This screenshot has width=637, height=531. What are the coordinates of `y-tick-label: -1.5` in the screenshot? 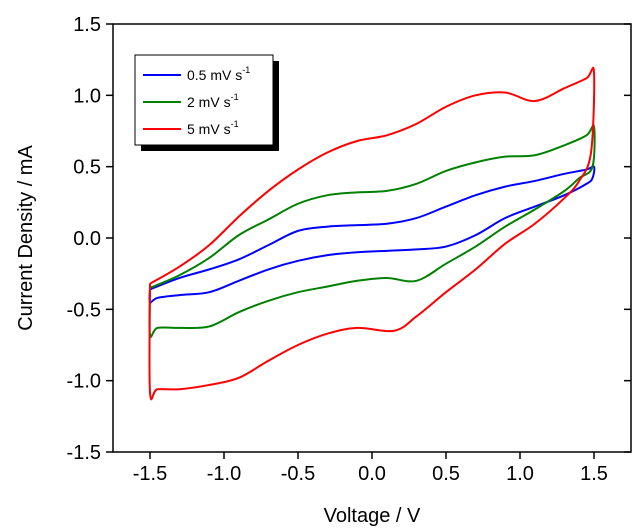 It's located at (84, 453).